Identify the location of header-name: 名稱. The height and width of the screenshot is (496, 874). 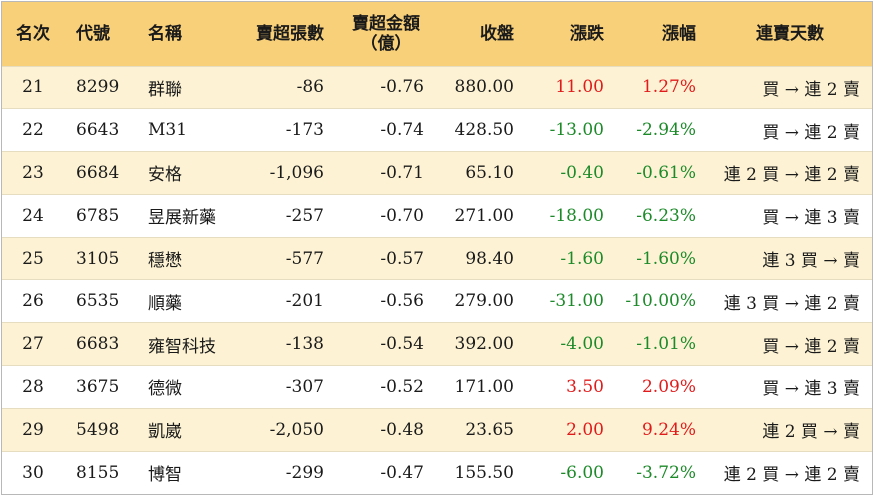
(165, 33).